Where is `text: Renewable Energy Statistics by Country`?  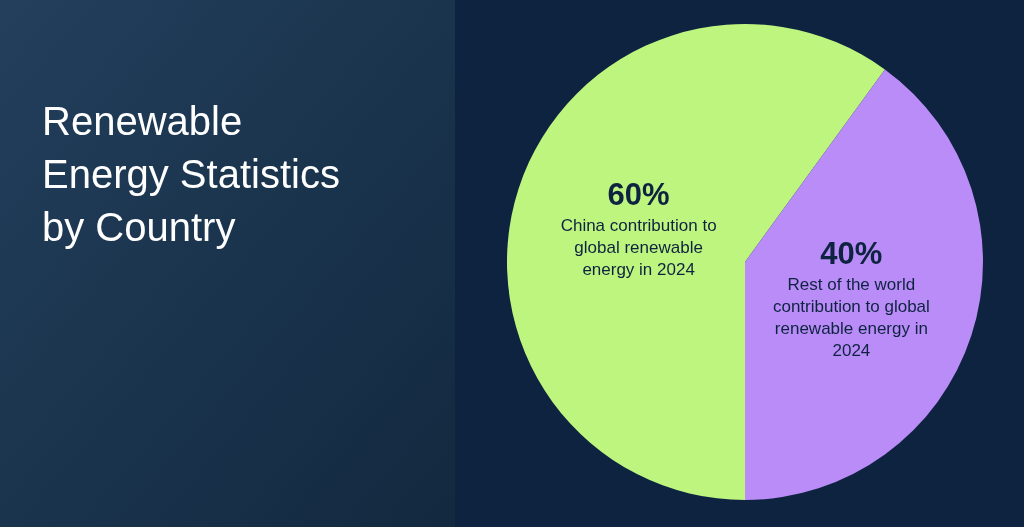 text: Renewable Energy Statistics by Country is located at coordinates (191, 174).